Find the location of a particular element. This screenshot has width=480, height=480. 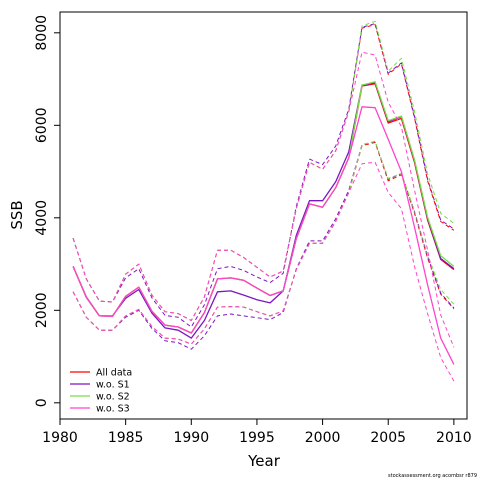

x-tick-label-1: 1985 is located at coordinates (126, 438).